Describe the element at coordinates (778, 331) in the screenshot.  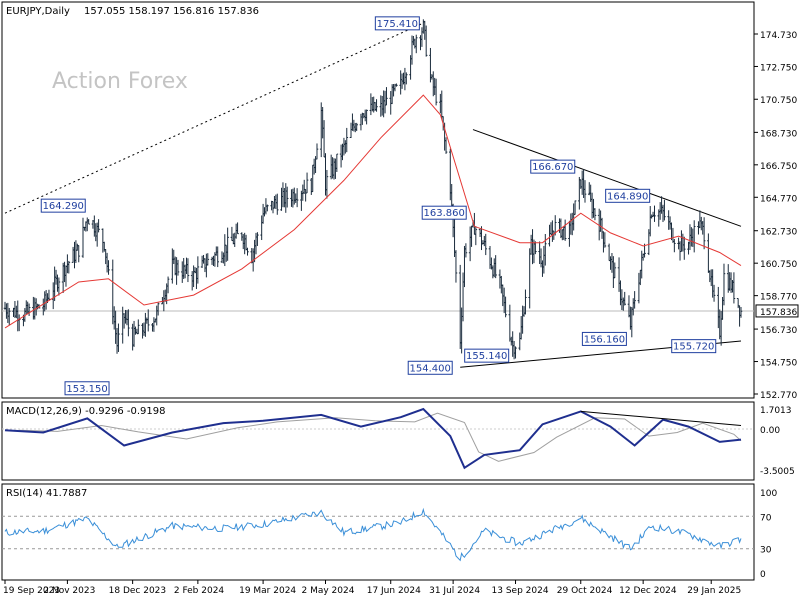
I see `price-tick-label: 156.730` at that location.